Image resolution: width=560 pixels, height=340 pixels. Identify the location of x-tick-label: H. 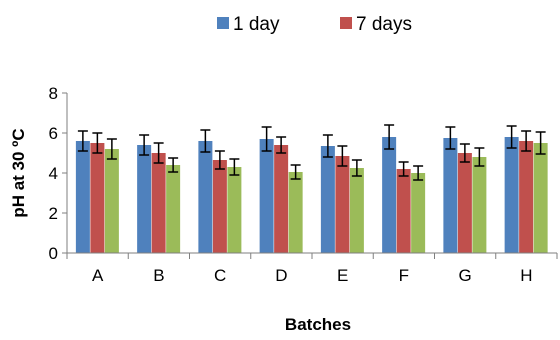
(526, 275).